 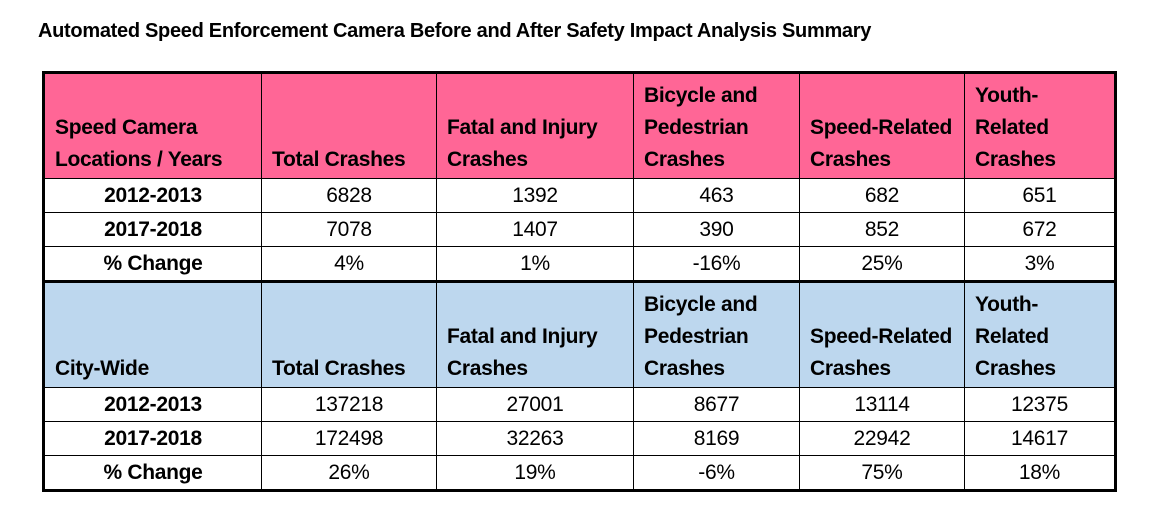 I want to click on table-cell: 12375, so click(x=1040, y=404).